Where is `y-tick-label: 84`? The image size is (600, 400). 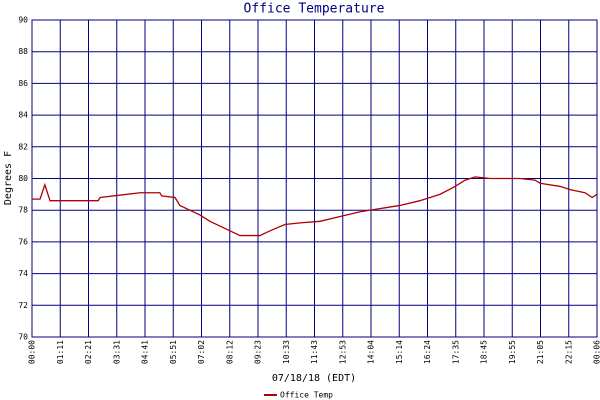
y-tick-label: 84 is located at coordinates (23, 115).